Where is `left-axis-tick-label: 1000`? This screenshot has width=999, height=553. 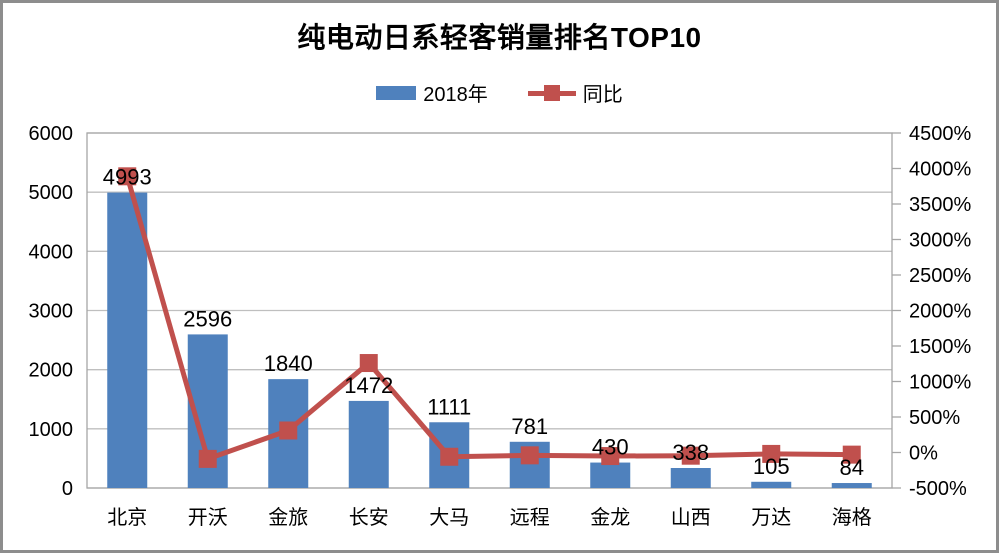 left-axis-tick-label: 1000 is located at coordinates (51, 430).